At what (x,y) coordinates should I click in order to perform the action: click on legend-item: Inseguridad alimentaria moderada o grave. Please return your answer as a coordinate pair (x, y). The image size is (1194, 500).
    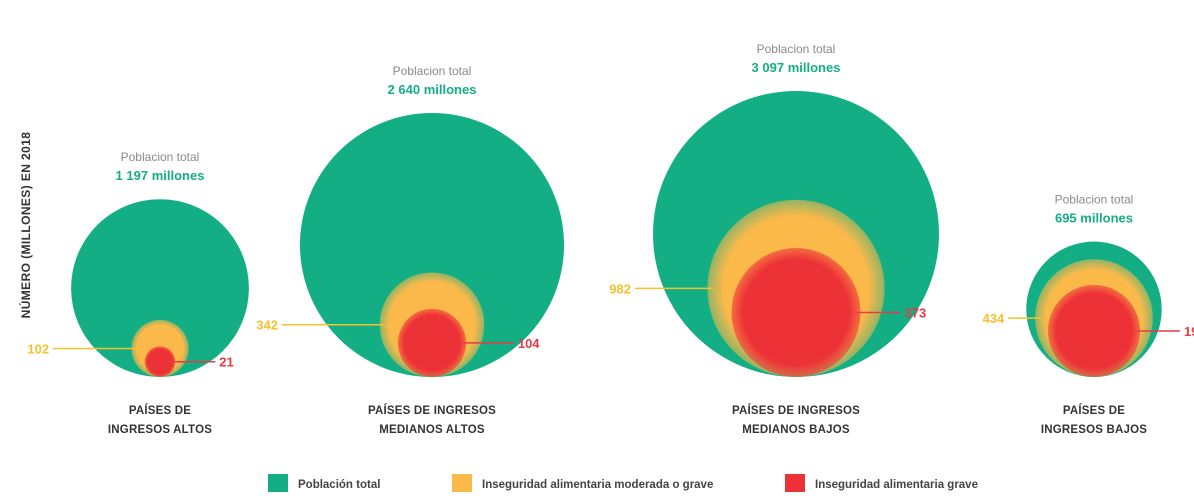
    Looking at the image, I should click on (582, 483).